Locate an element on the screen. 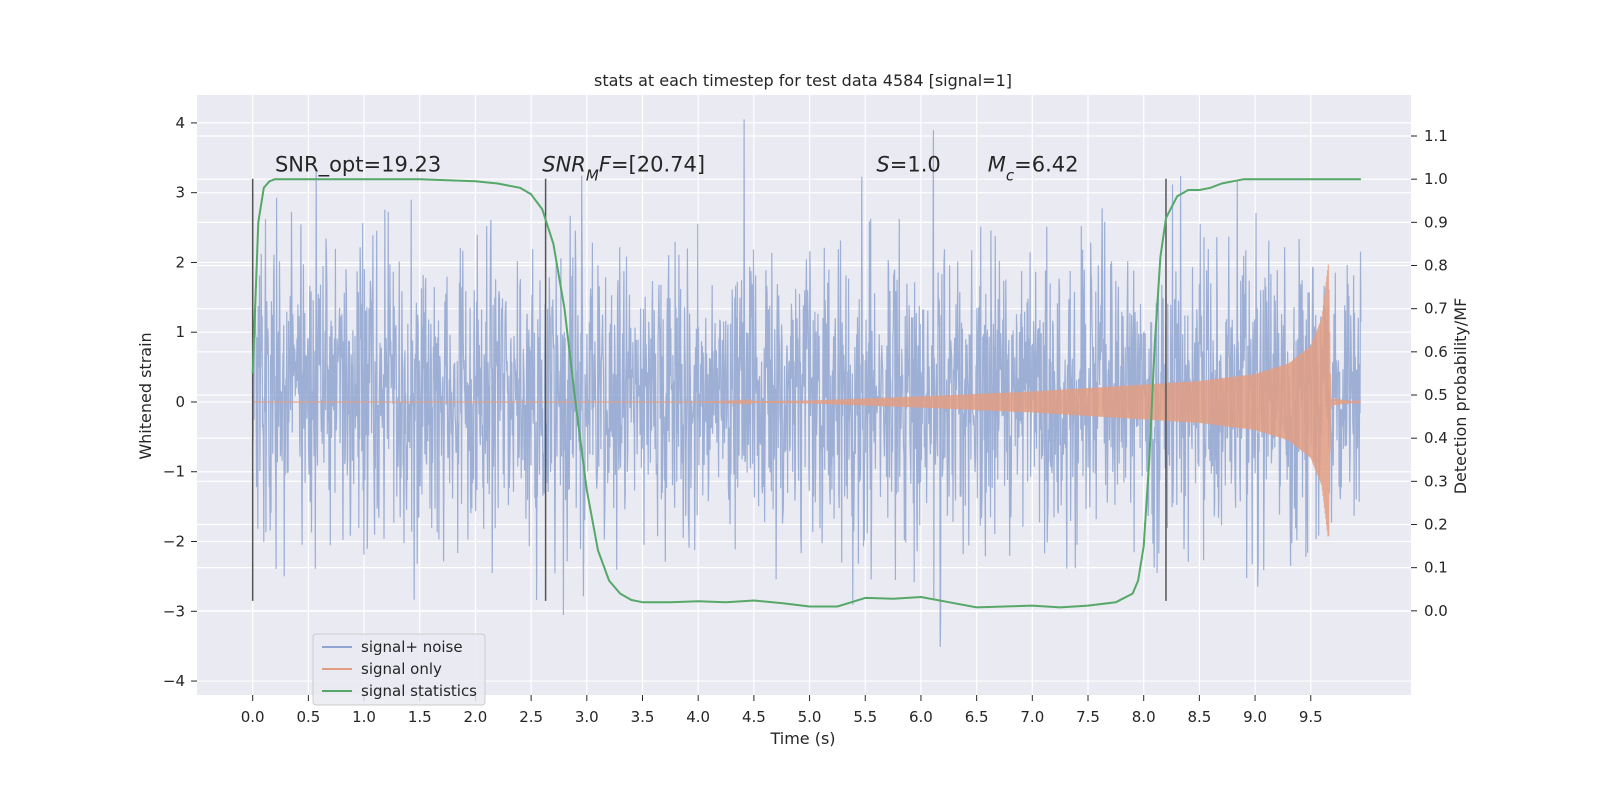 This screenshot has width=1600, height=800. x-tick-label-2: 1.0 is located at coordinates (364, 717).